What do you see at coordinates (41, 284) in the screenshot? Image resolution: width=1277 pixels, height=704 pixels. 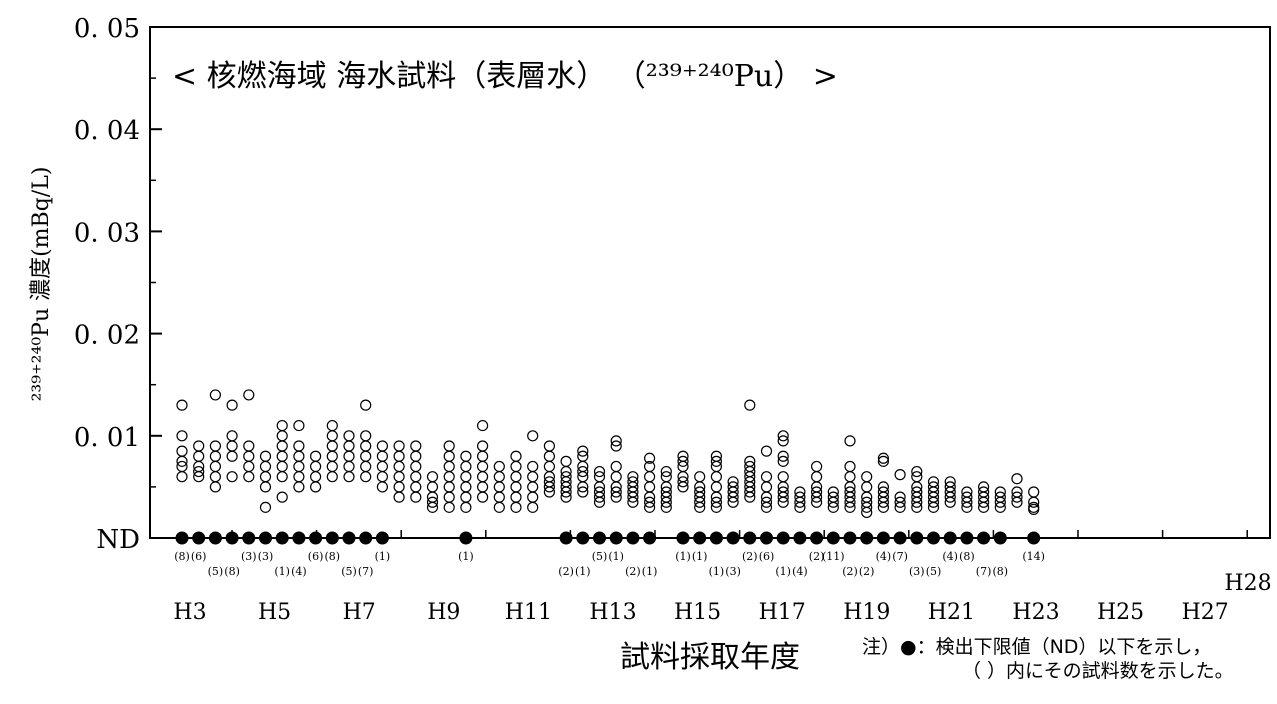 I see `y-axis-label: ²³⁹⁺²⁴⁰Pu 濃度(mBq/L)` at bounding box center [41, 284].